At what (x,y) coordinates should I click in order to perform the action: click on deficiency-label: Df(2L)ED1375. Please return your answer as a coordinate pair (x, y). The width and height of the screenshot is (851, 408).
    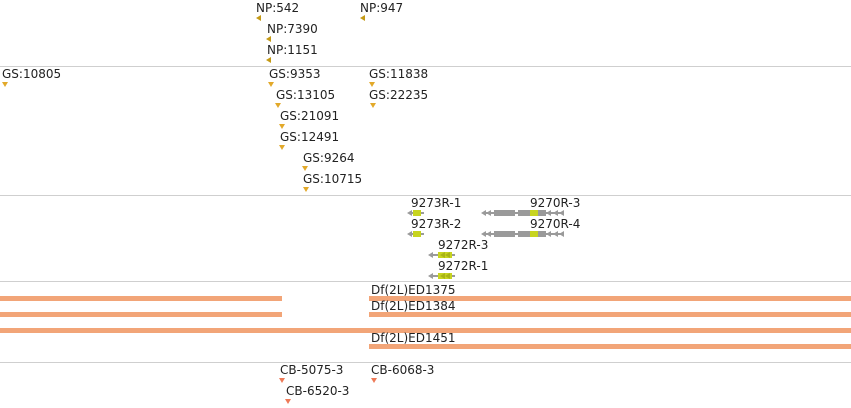
    Looking at the image, I should click on (413, 290).